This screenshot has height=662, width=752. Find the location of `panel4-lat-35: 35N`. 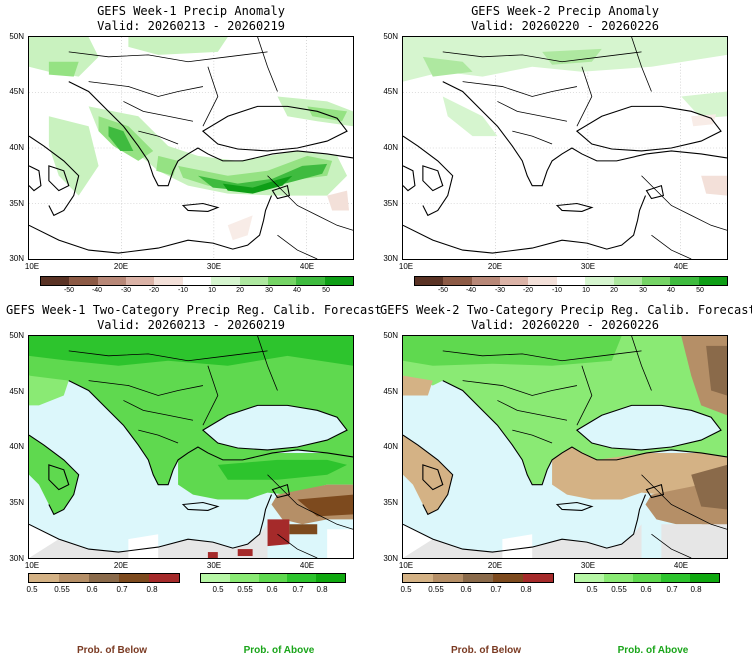

panel4-lat-35: 35N is located at coordinates (390, 502).